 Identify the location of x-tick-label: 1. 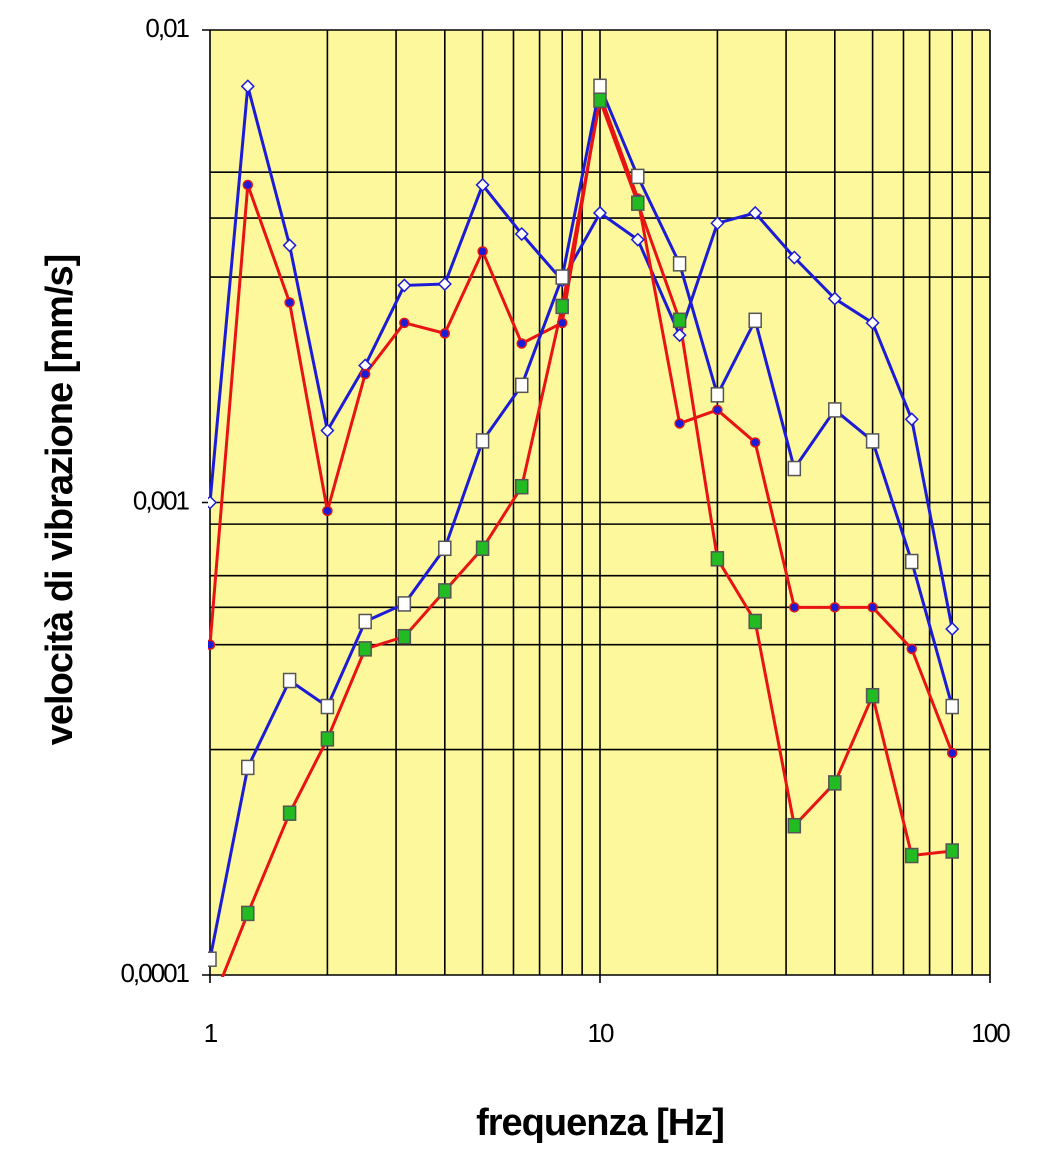
(211, 1033).